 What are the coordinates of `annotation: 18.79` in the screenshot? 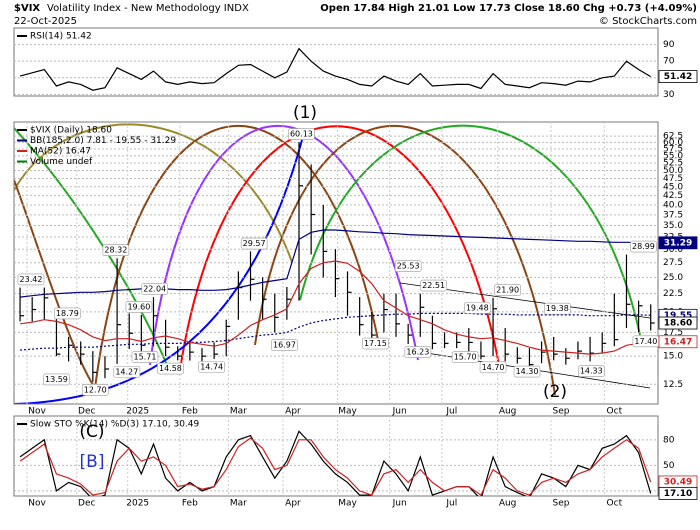 It's located at (67, 313).